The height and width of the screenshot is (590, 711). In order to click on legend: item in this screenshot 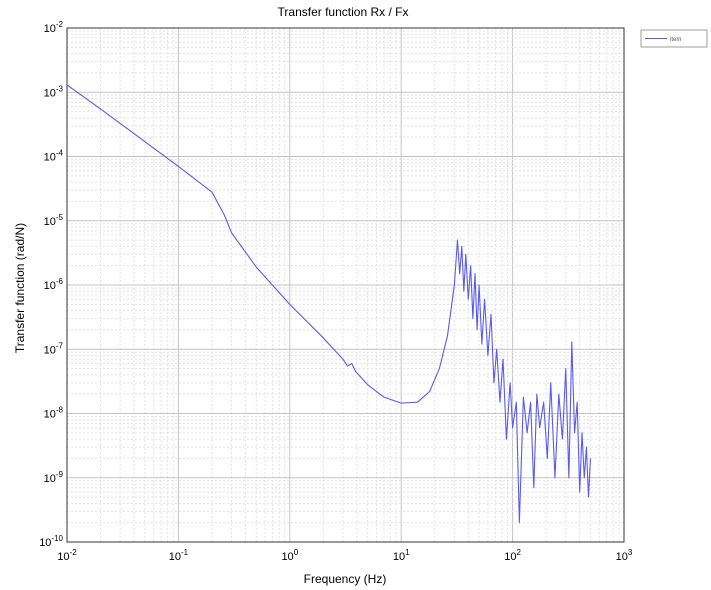, I will do `click(674, 38)`.